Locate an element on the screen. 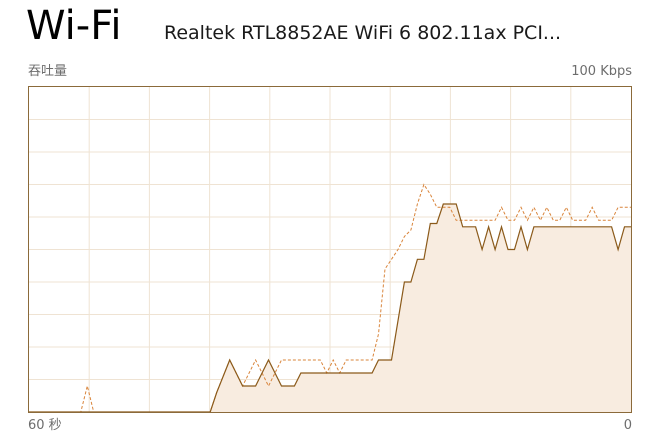 This screenshot has height=442, width=648. x-right-label: 0 is located at coordinates (627, 425).